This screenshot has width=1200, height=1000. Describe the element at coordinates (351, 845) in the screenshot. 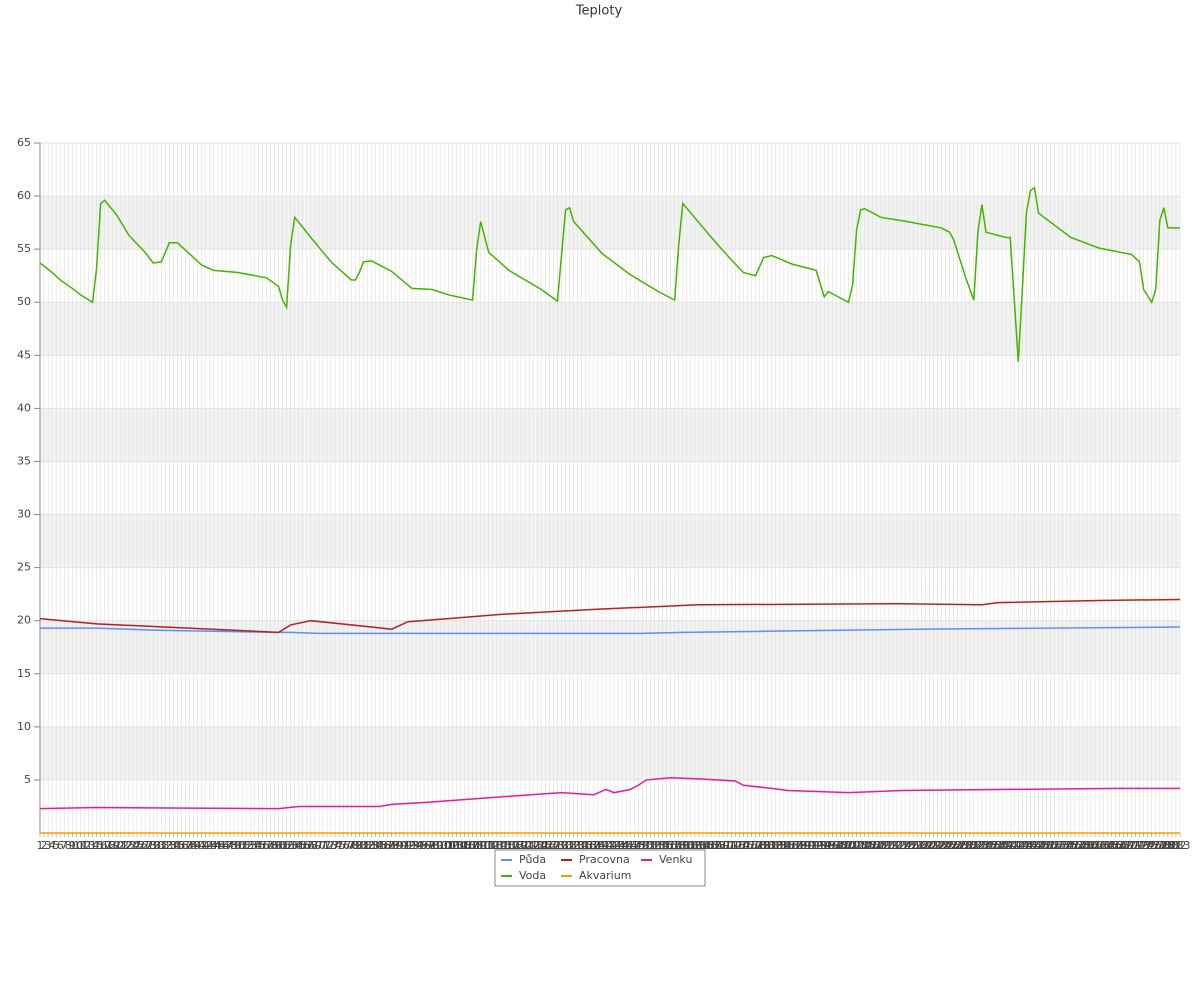

I see `x-tick-label: 78` at that location.